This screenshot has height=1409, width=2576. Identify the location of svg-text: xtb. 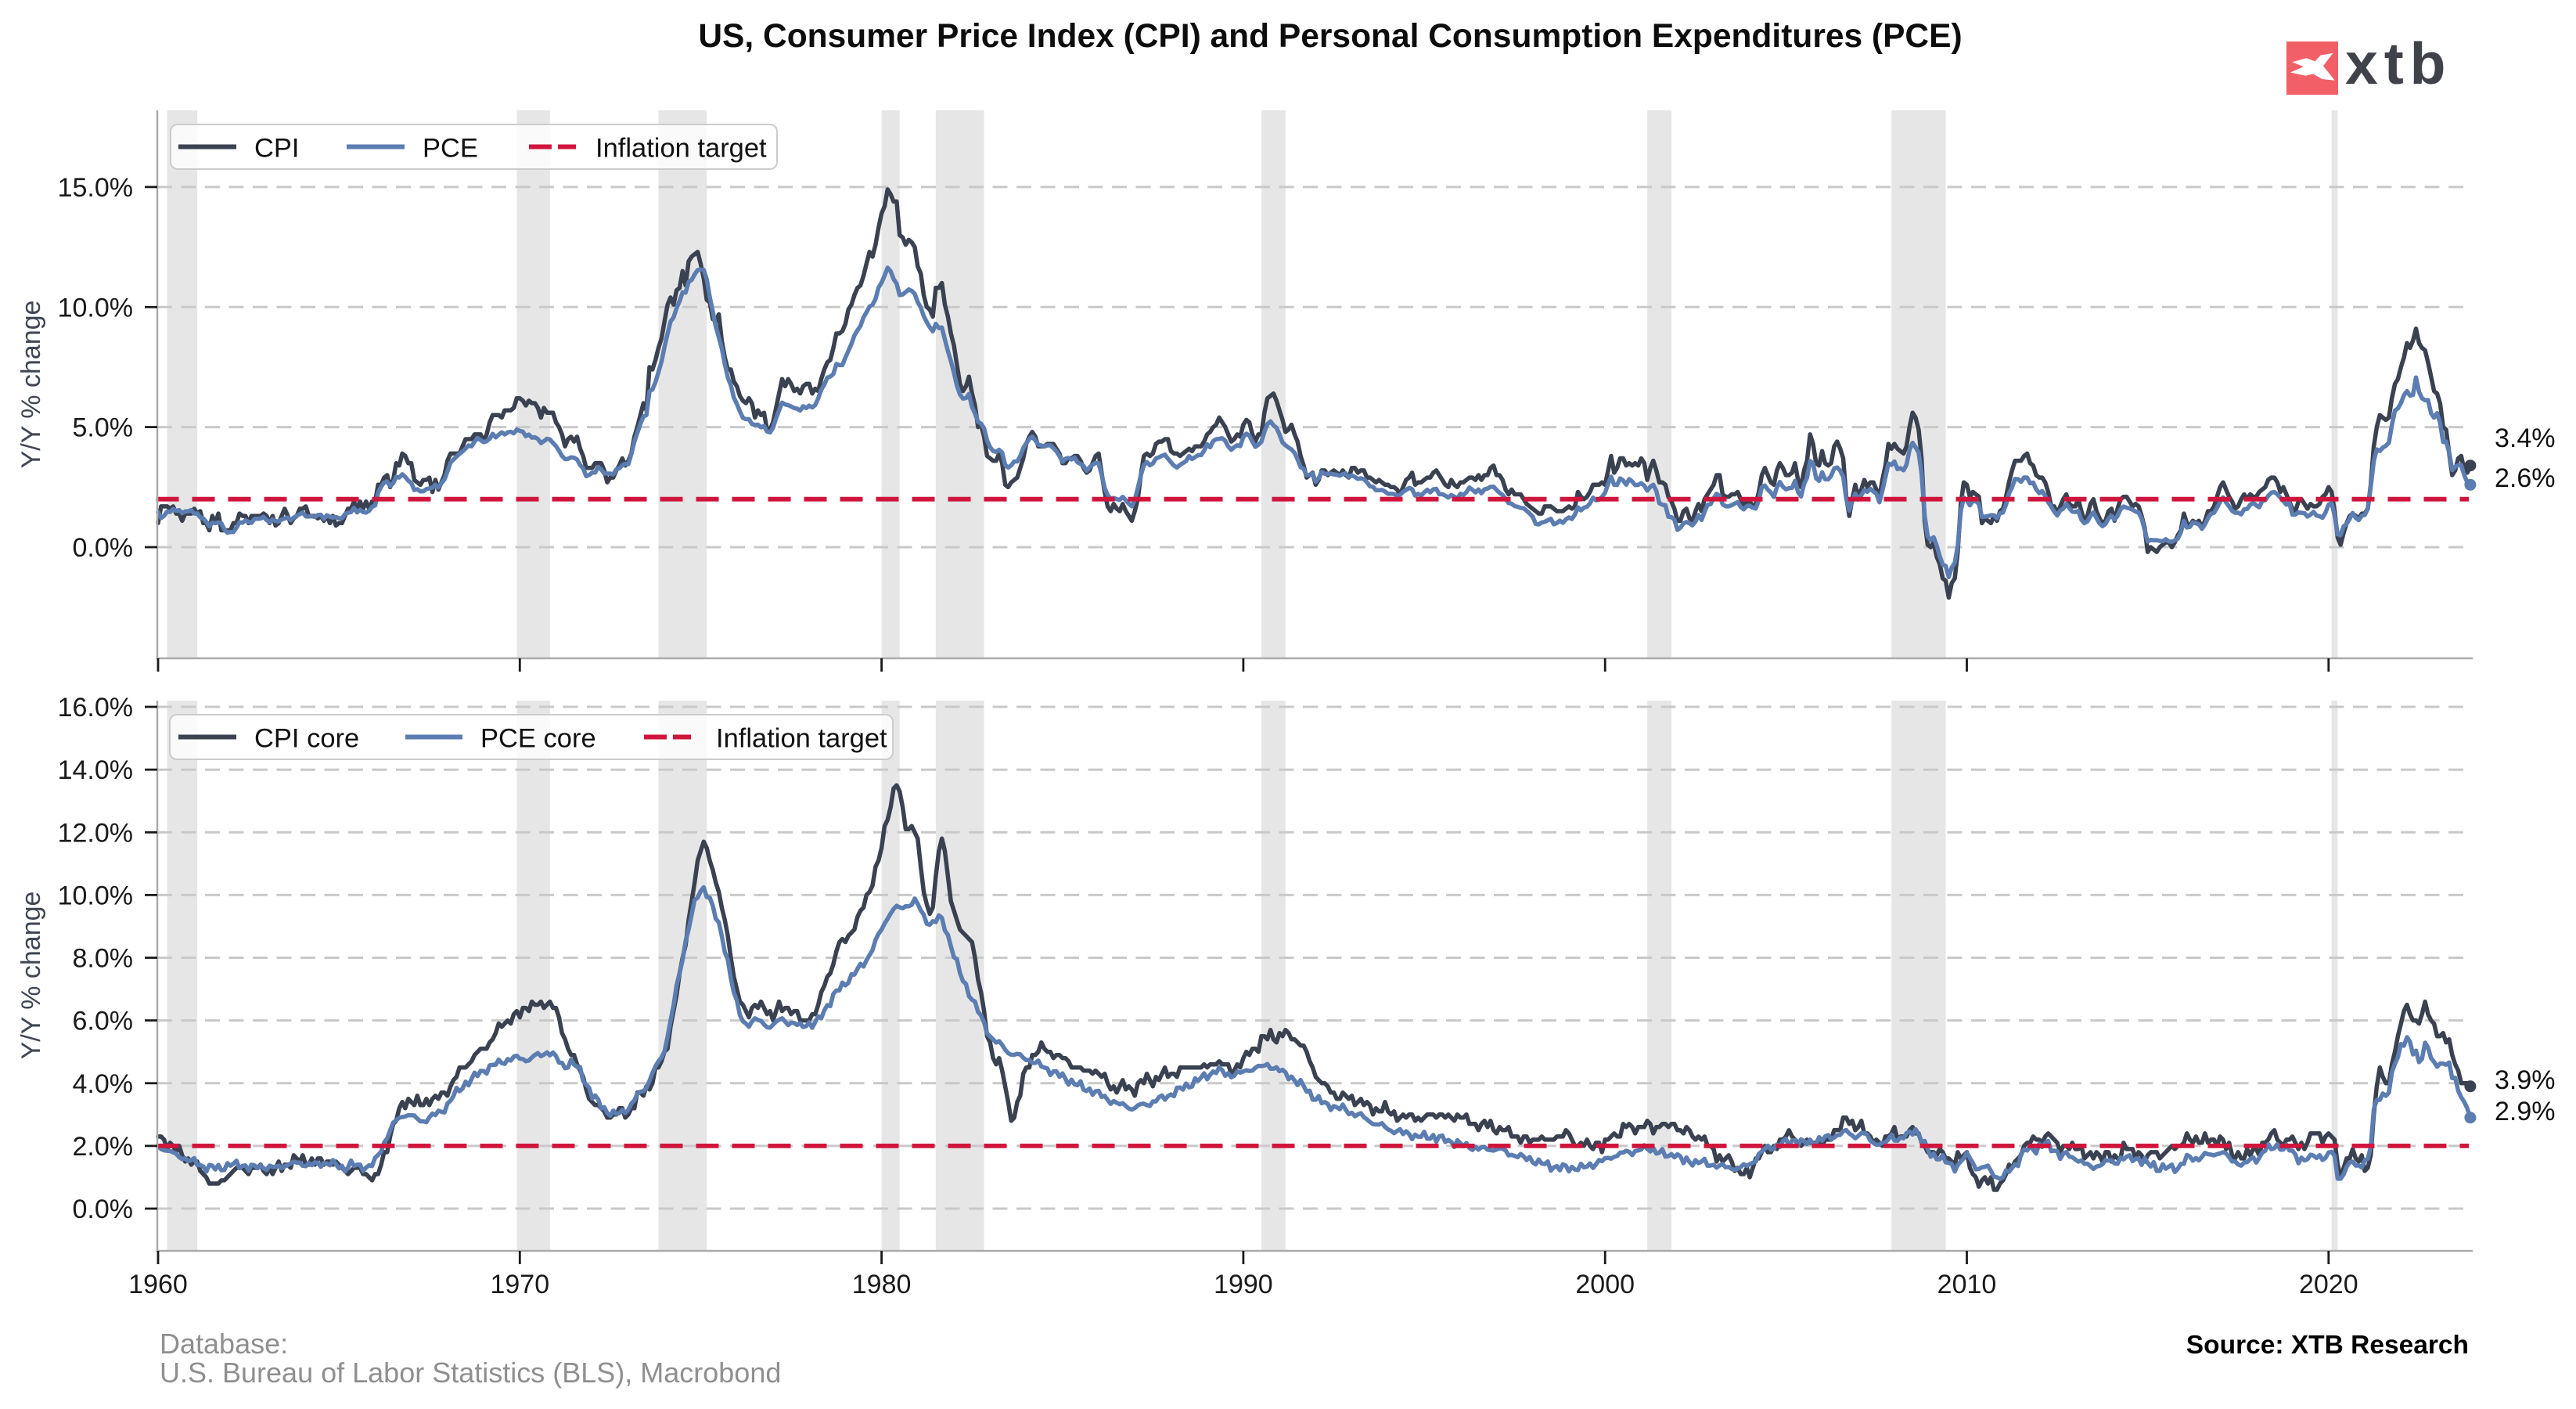
(2398, 64).